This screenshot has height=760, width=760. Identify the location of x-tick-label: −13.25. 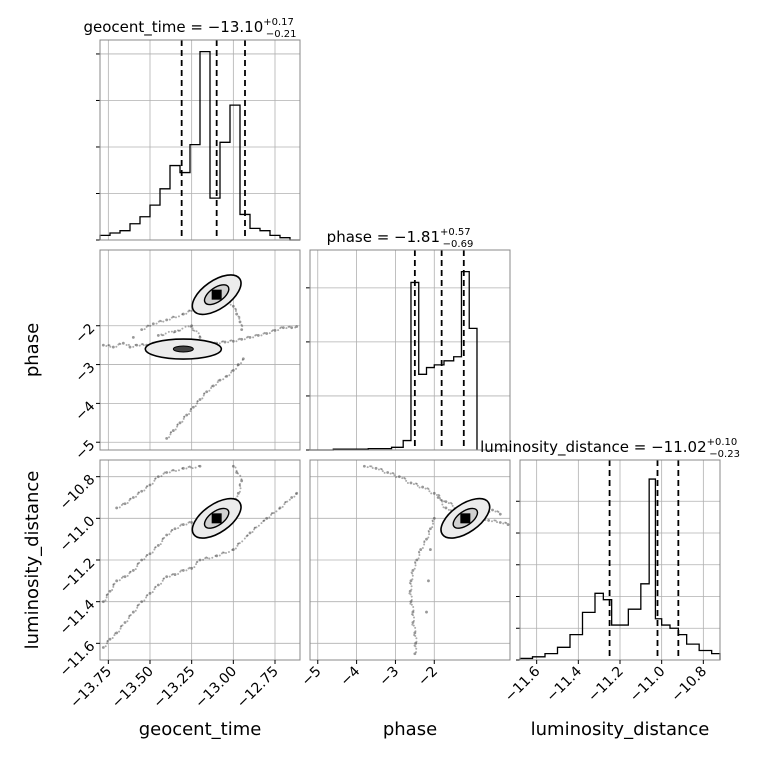
(175, 688).